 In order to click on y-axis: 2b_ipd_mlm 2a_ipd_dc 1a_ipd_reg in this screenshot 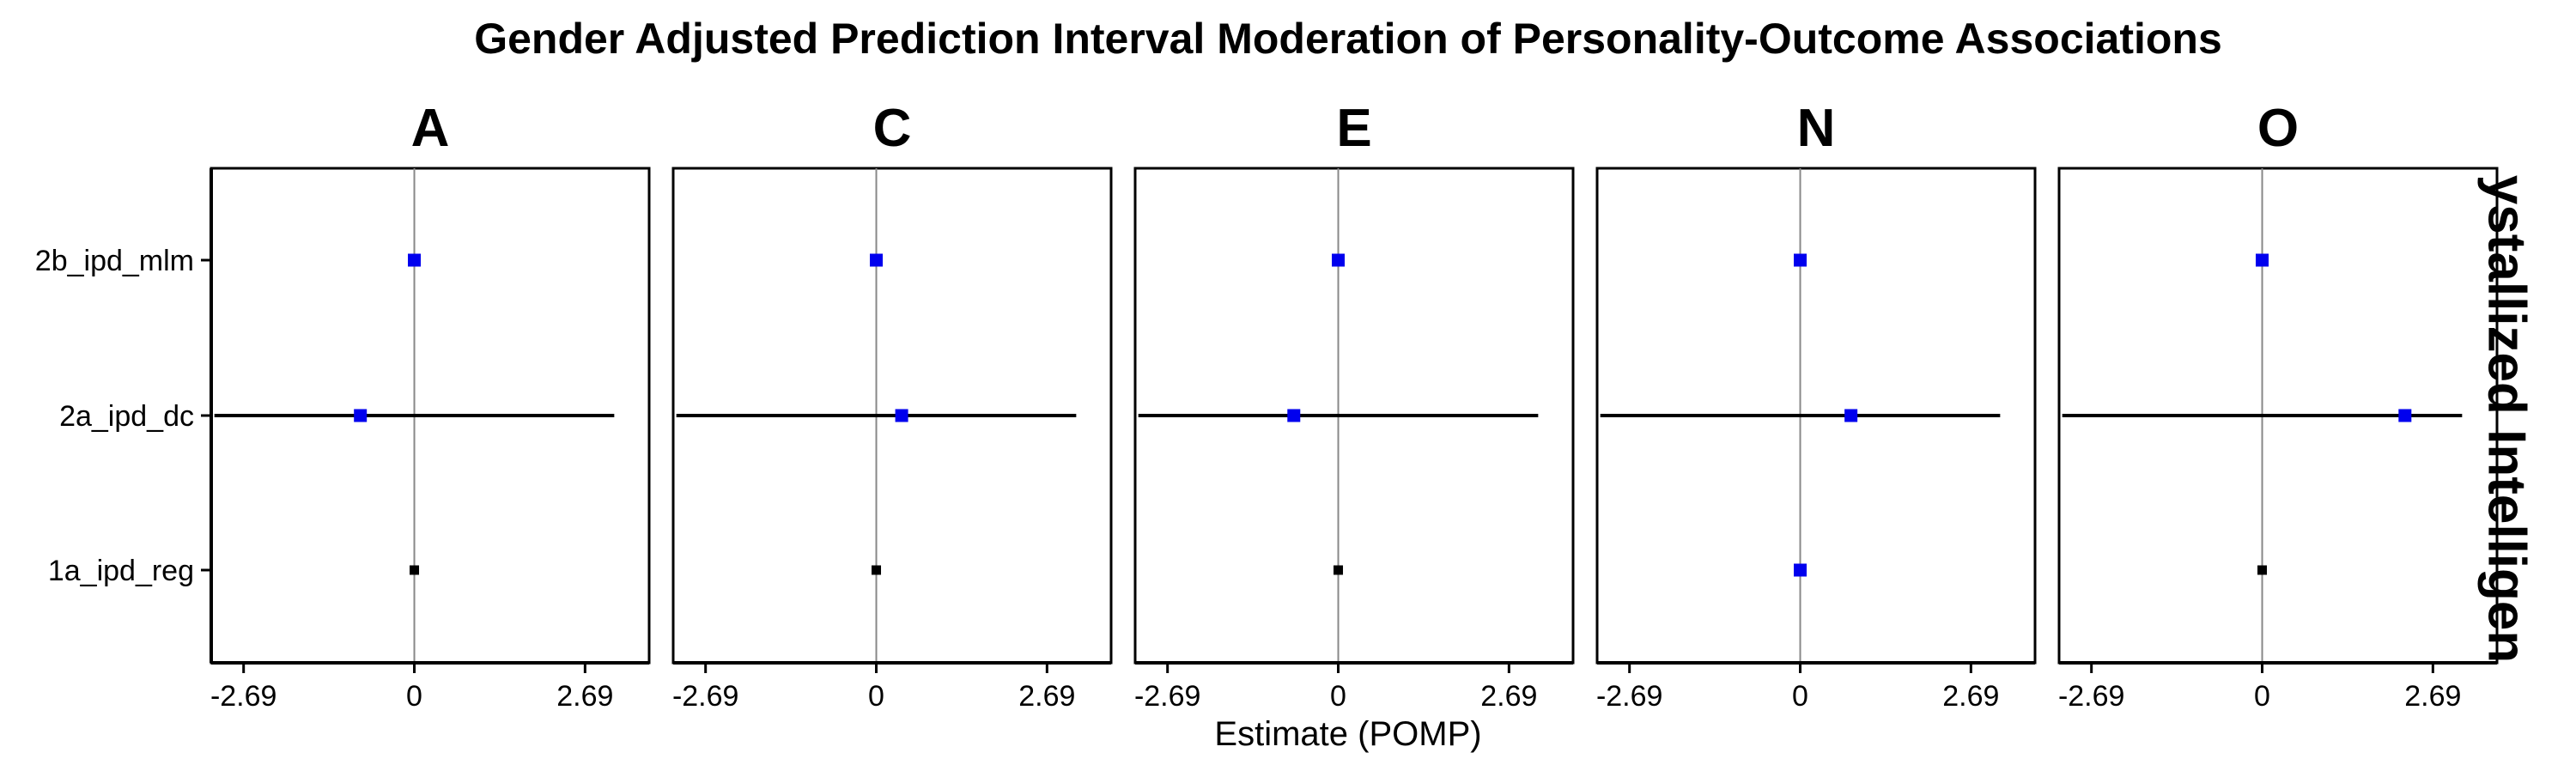, I will do `click(124, 415)`.